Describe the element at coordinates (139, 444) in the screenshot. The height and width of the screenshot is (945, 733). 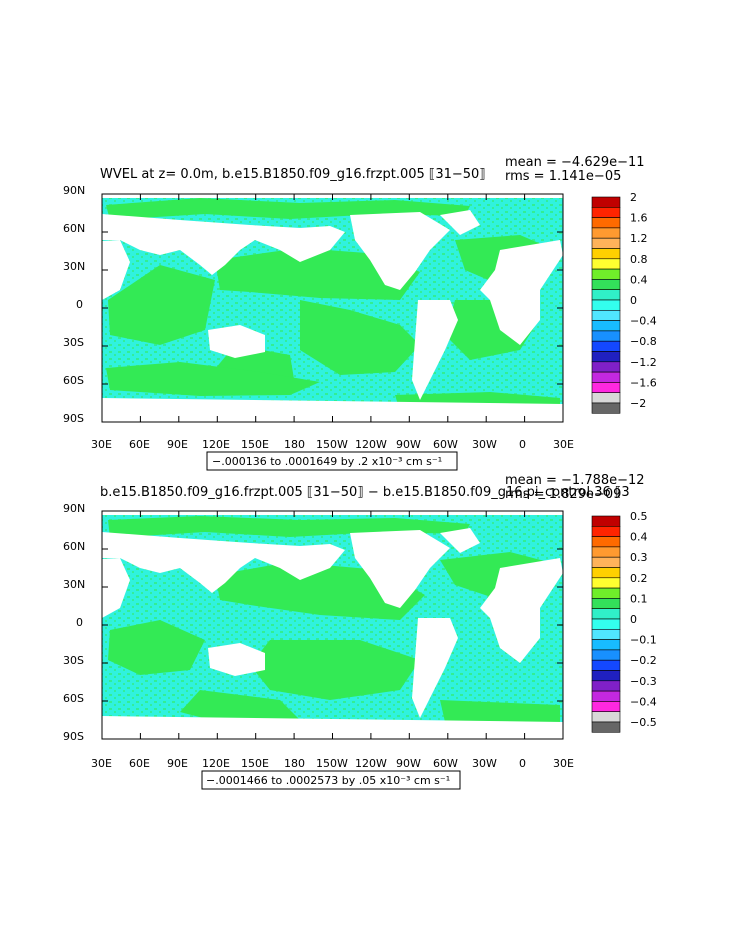
I see `xtick-label: 60E` at that location.